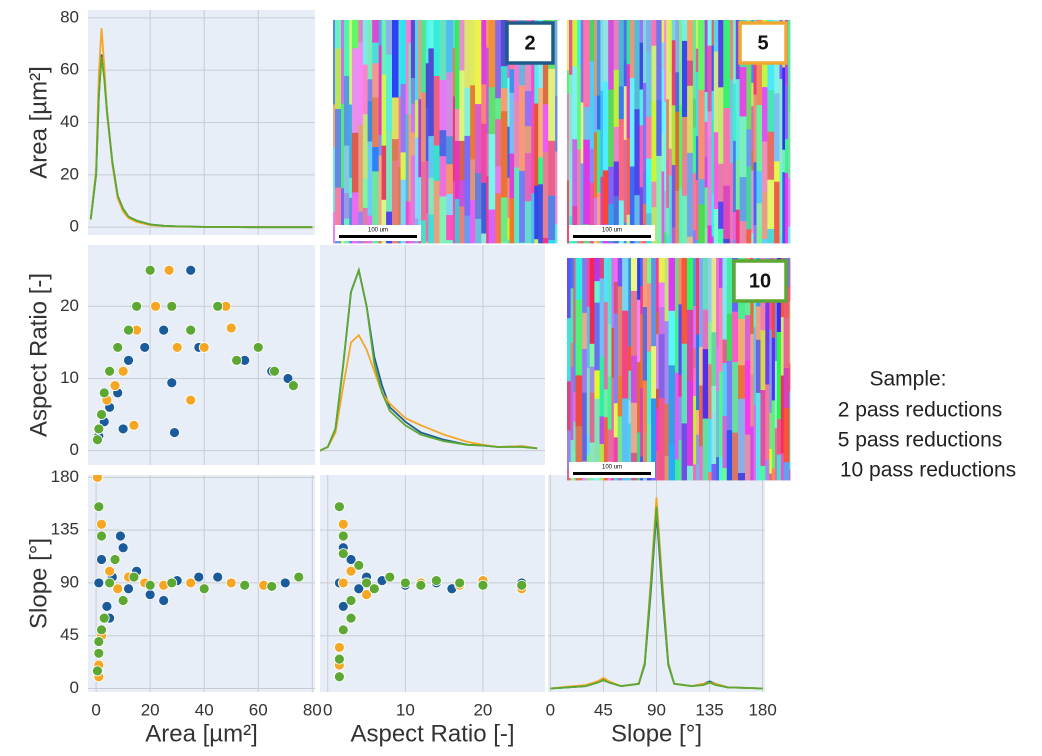 Image resolution: width=1042 pixels, height=756 pixels. I want to click on scale-bar, so click(612, 236).